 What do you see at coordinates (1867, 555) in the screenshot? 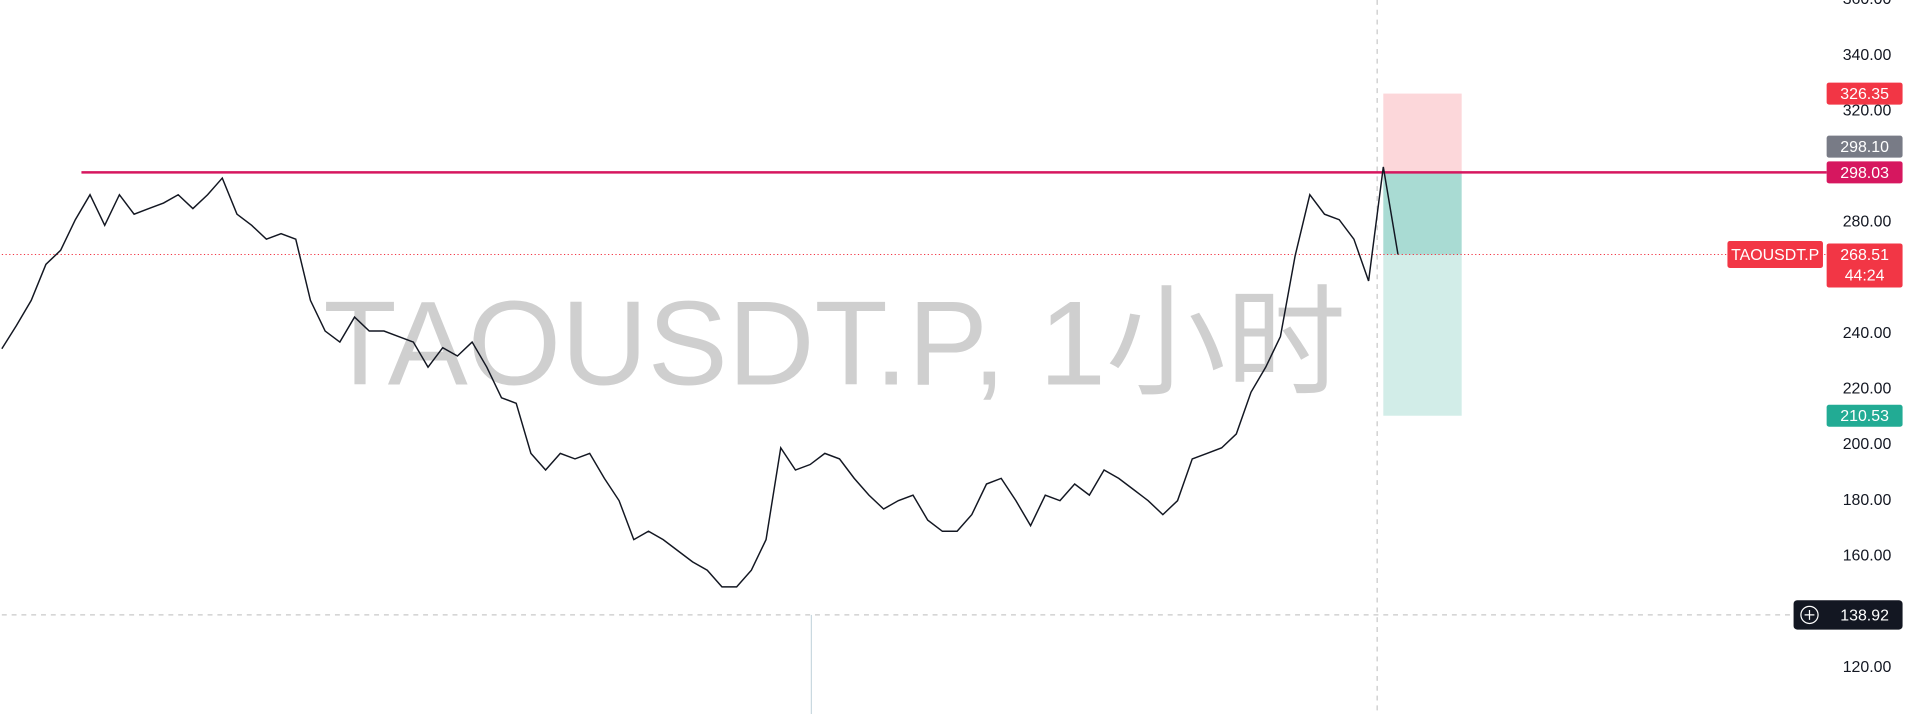
I see `y-tick-label: 160.00` at bounding box center [1867, 555].